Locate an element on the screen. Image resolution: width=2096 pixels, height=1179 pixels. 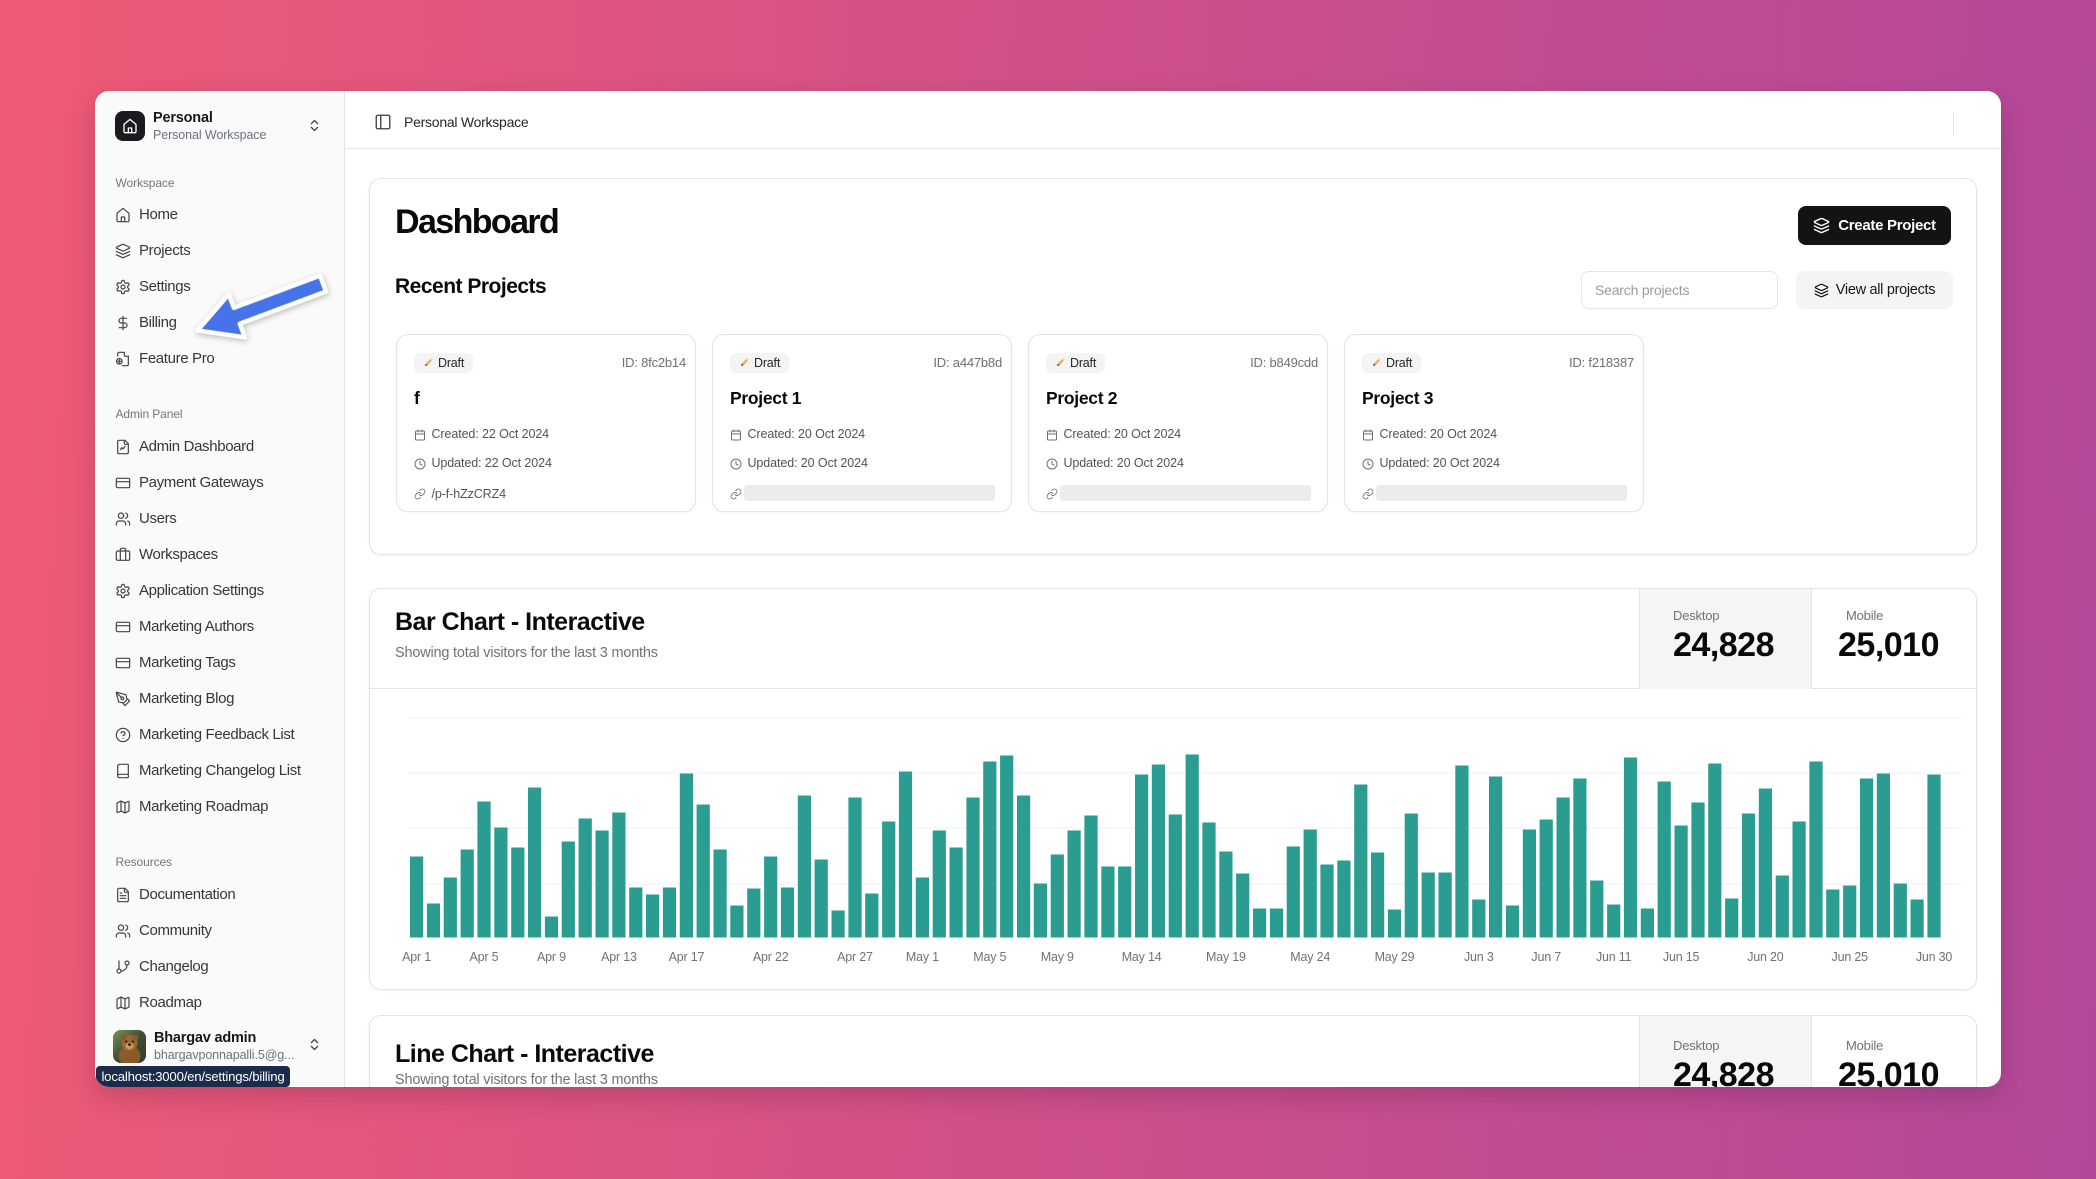
svg-text: Apr 1 is located at coordinates (416, 957).